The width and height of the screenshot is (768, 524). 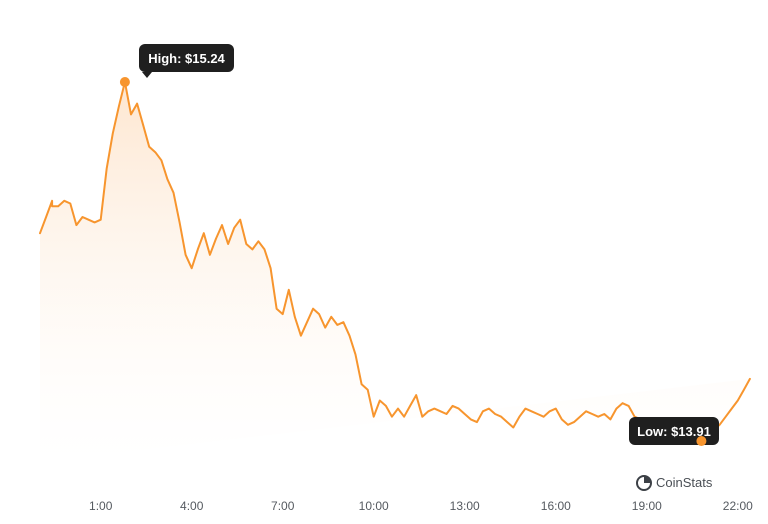 I want to click on coinstats-branding: CoinStats, so click(x=674, y=483).